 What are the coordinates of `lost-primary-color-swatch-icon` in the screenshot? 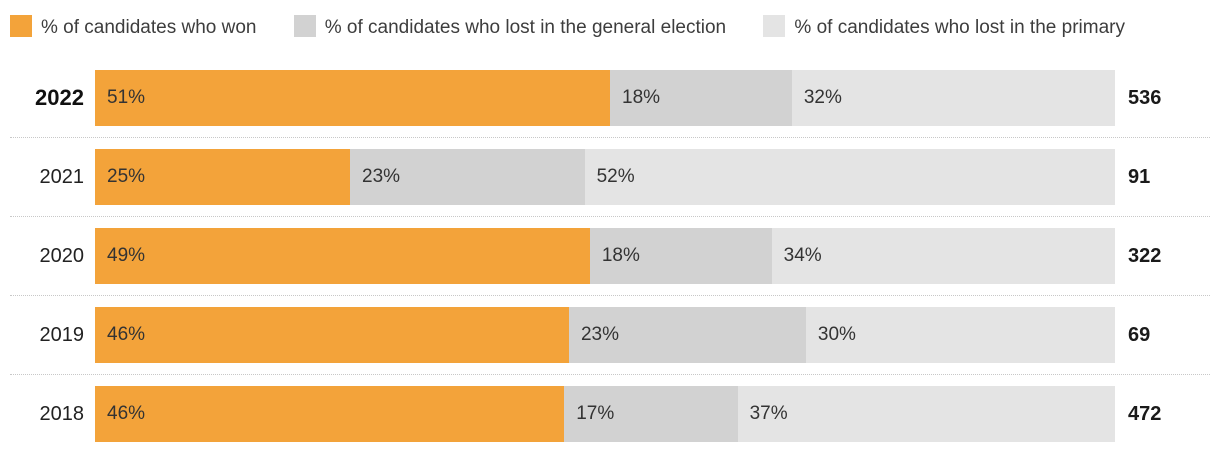 It's located at (774, 26).